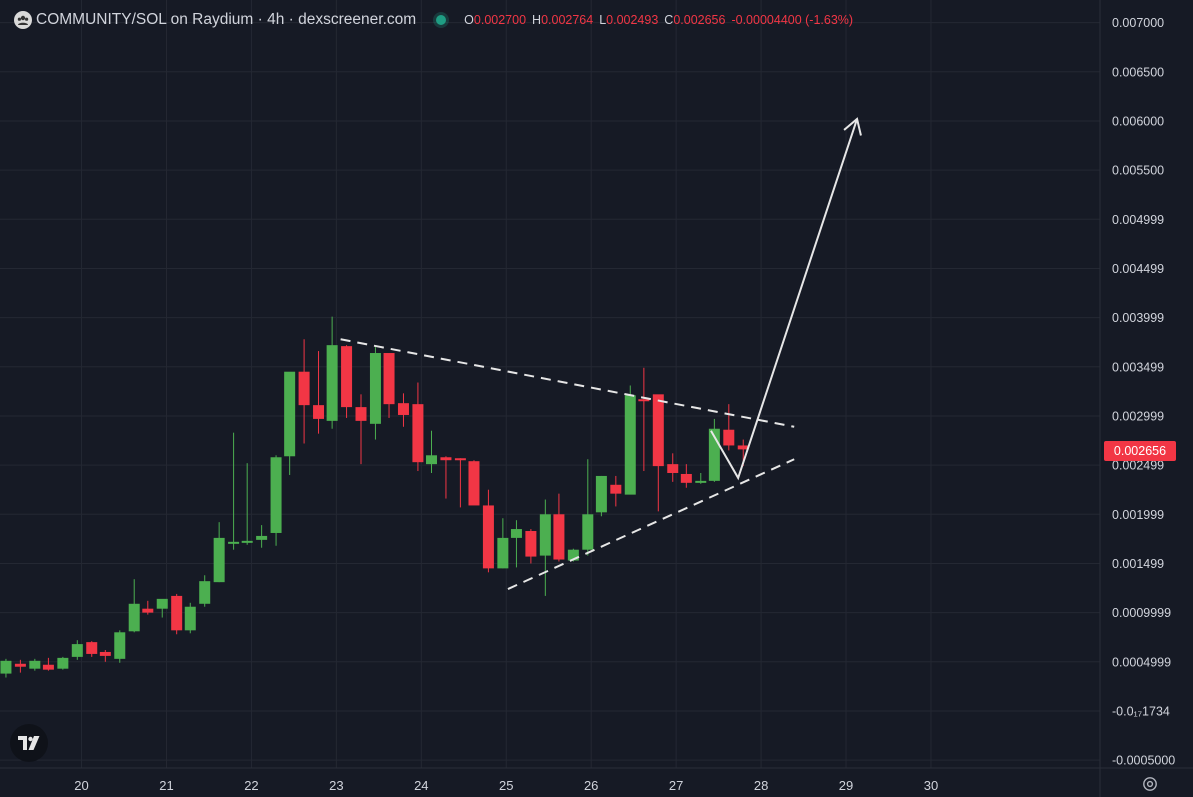  What do you see at coordinates (1150, 784) in the screenshot?
I see `gear-icon` at bounding box center [1150, 784].